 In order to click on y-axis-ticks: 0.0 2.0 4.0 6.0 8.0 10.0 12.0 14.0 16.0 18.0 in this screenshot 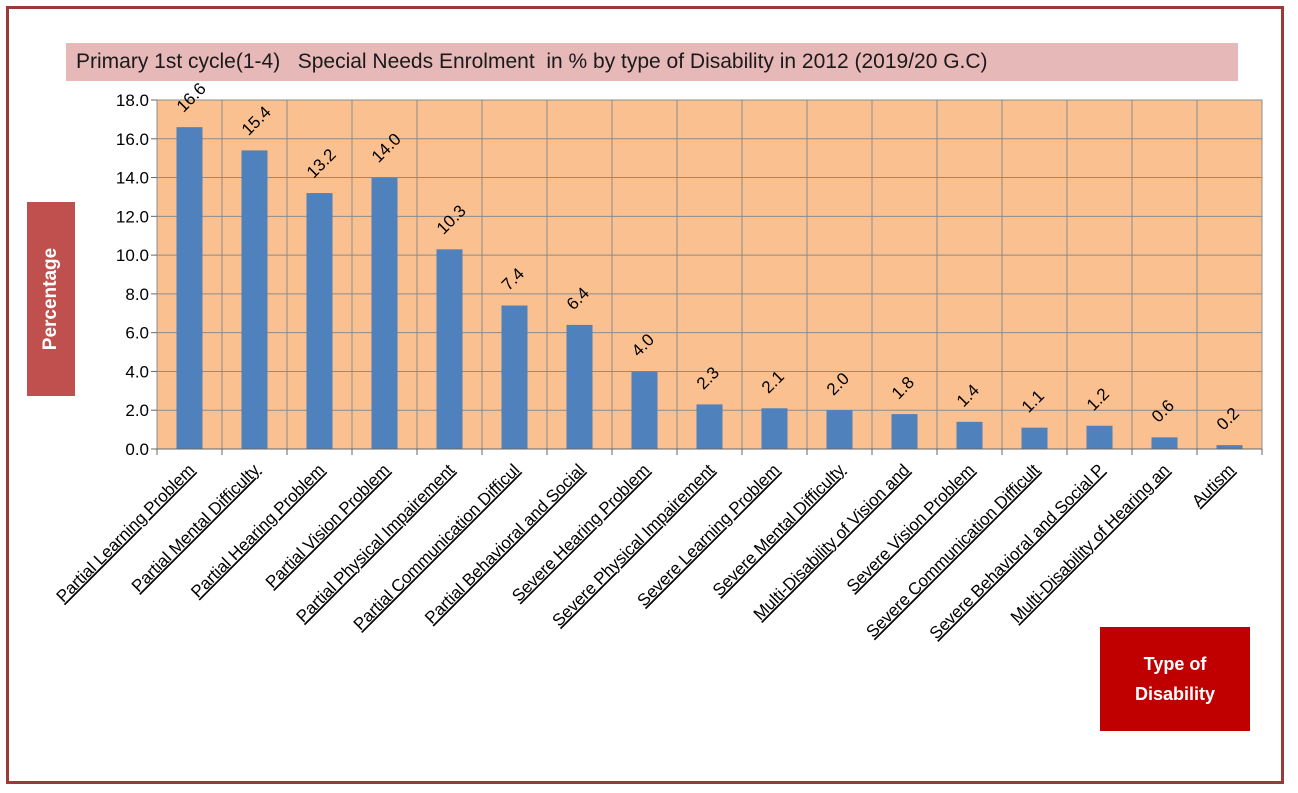, I will do `click(136, 275)`.